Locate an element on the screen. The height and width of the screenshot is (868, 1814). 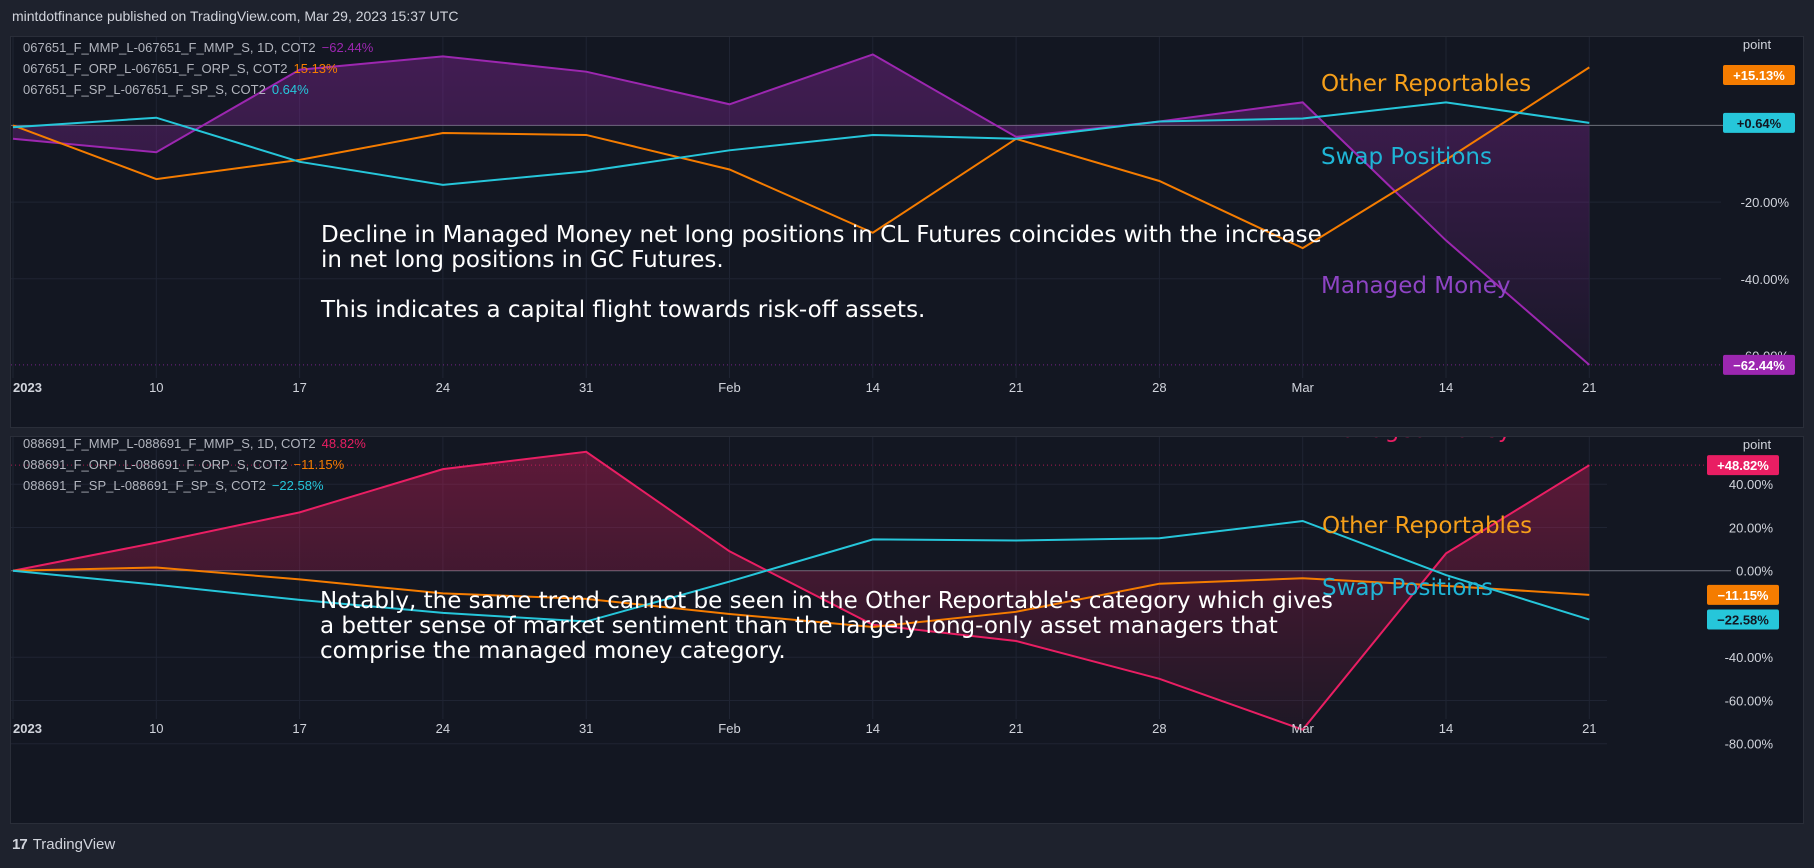
legend-series-name: 088691_F_ORP_L-088691_F_ORP_S, COT2 is located at coordinates (155, 464).